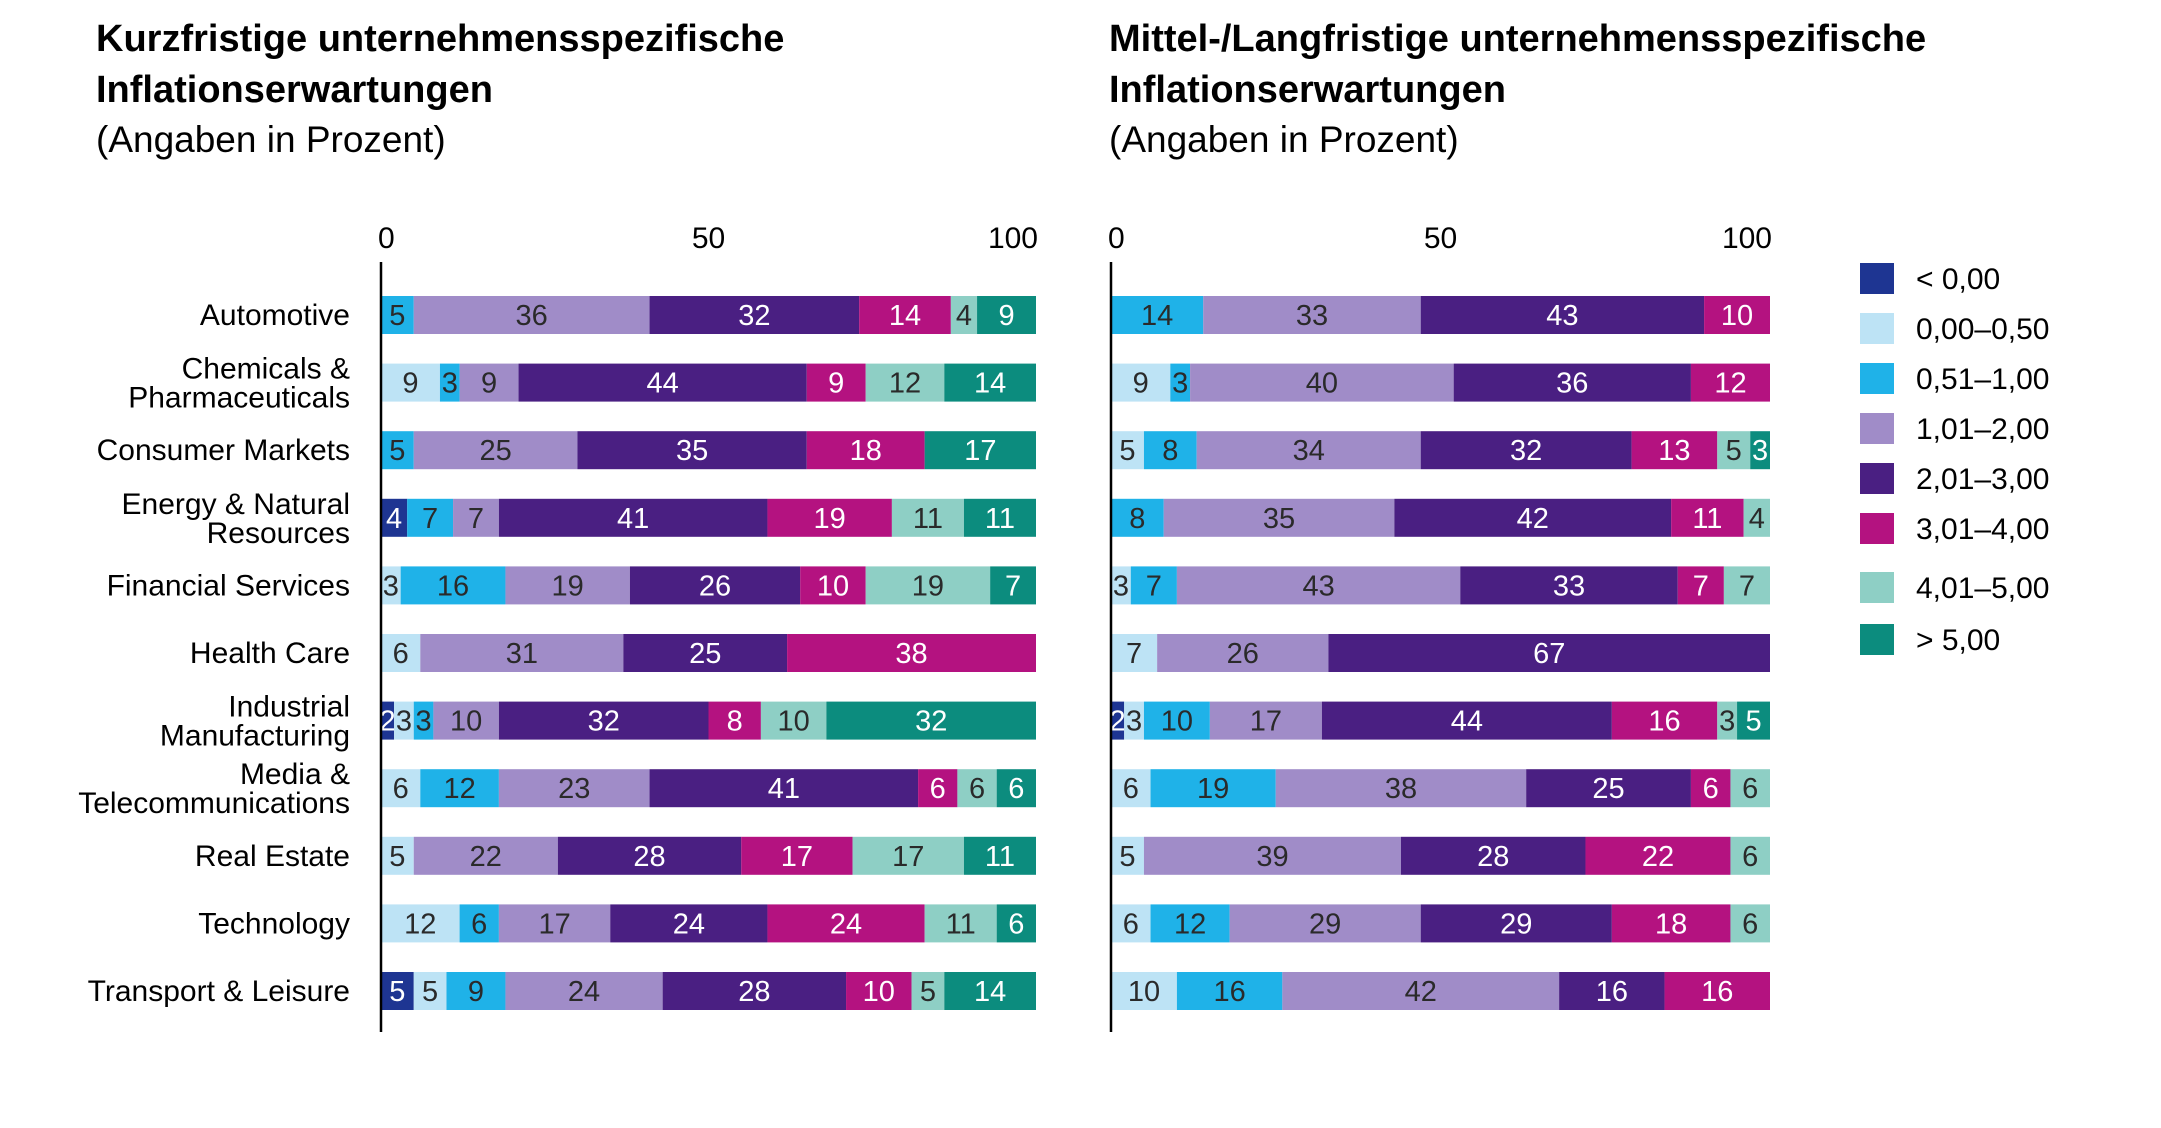  I want to click on axis-tick-label: 100, so click(1013, 238).